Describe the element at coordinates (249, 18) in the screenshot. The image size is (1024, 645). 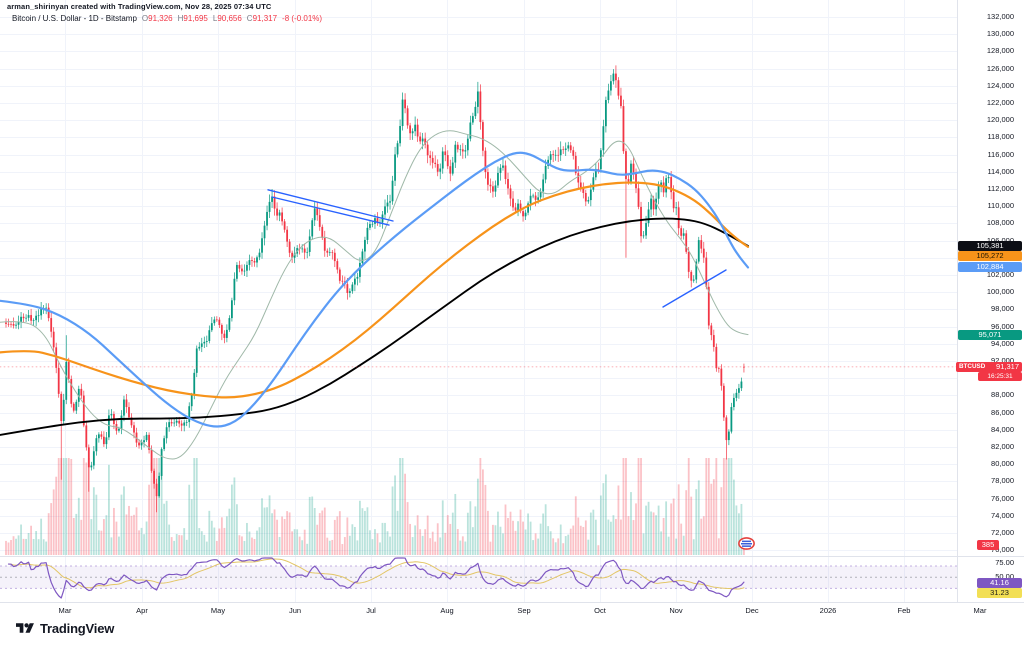
I see `close-label: C` at that location.